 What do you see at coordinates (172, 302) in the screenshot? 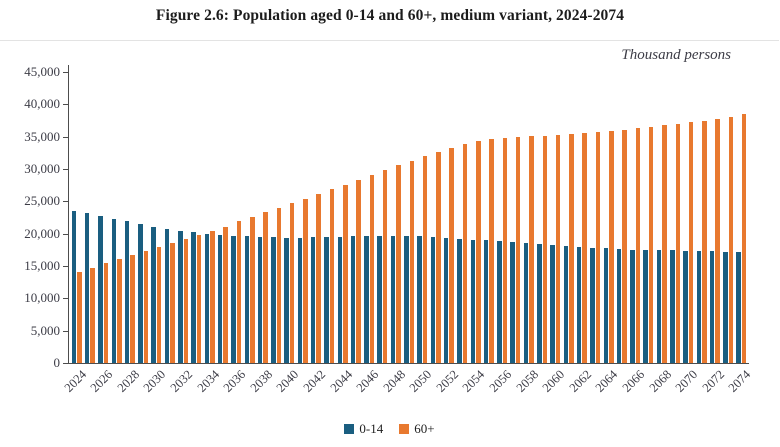
I see `bar-60+-2031` at bounding box center [172, 302].